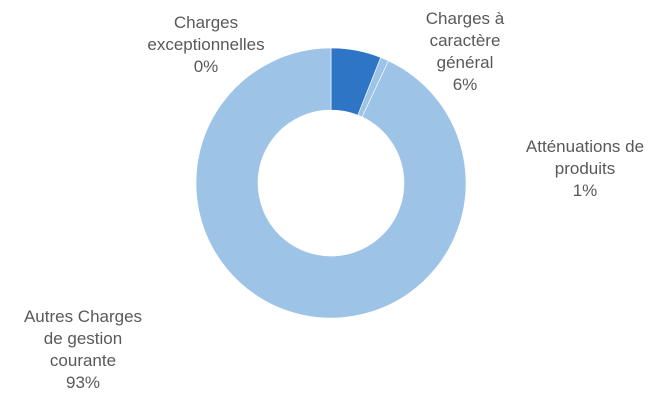 This screenshot has height=409, width=669. What do you see at coordinates (83, 316) in the screenshot?
I see `slice-label-name-line: Autres Charges` at bounding box center [83, 316].